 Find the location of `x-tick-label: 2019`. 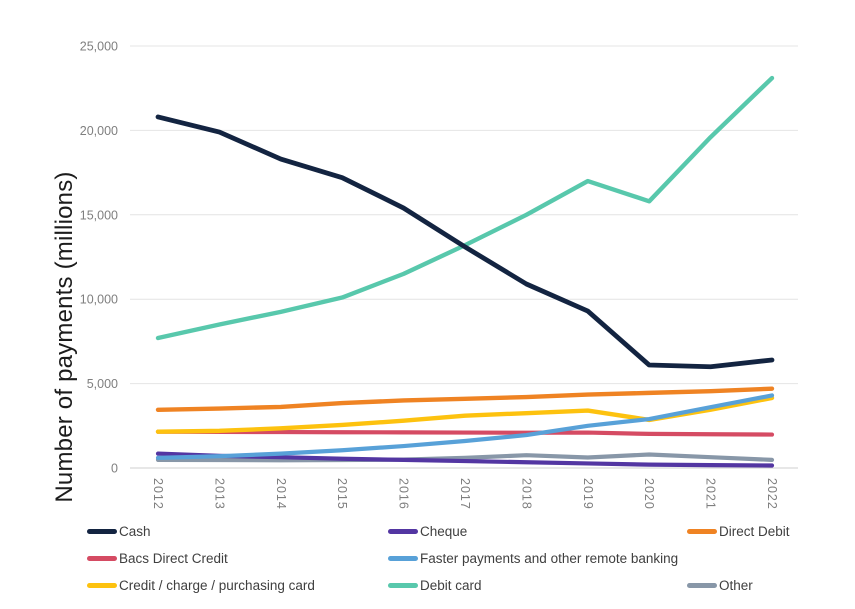

x-tick-label: 2019 is located at coordinates (588, 494).